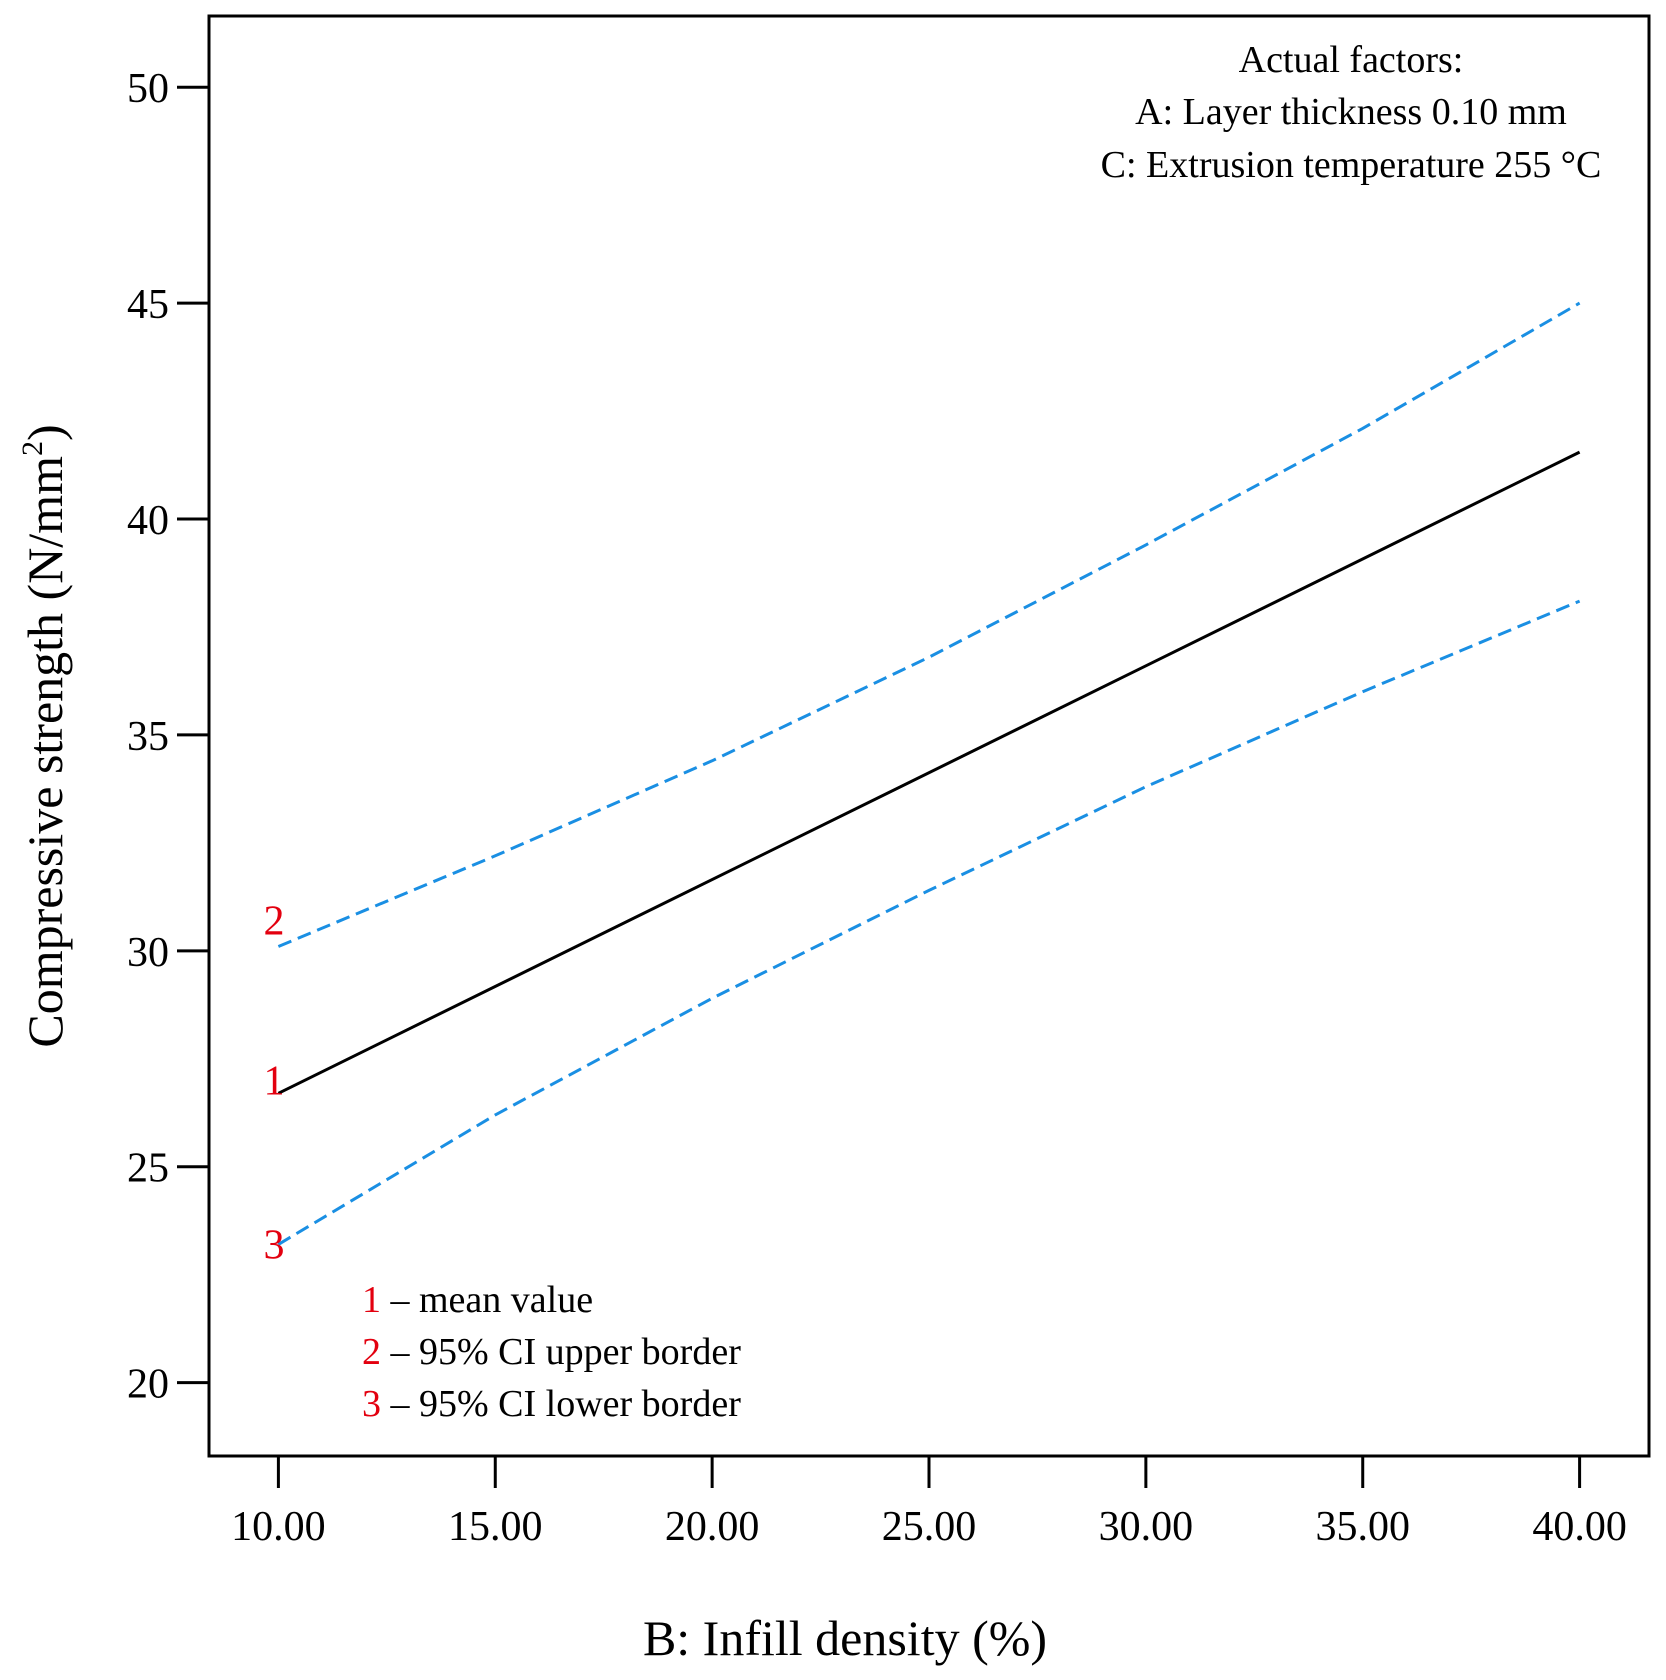 The image size is (1666, 1680). I want to click on legend-number-2: 2, so click(371, 1352).